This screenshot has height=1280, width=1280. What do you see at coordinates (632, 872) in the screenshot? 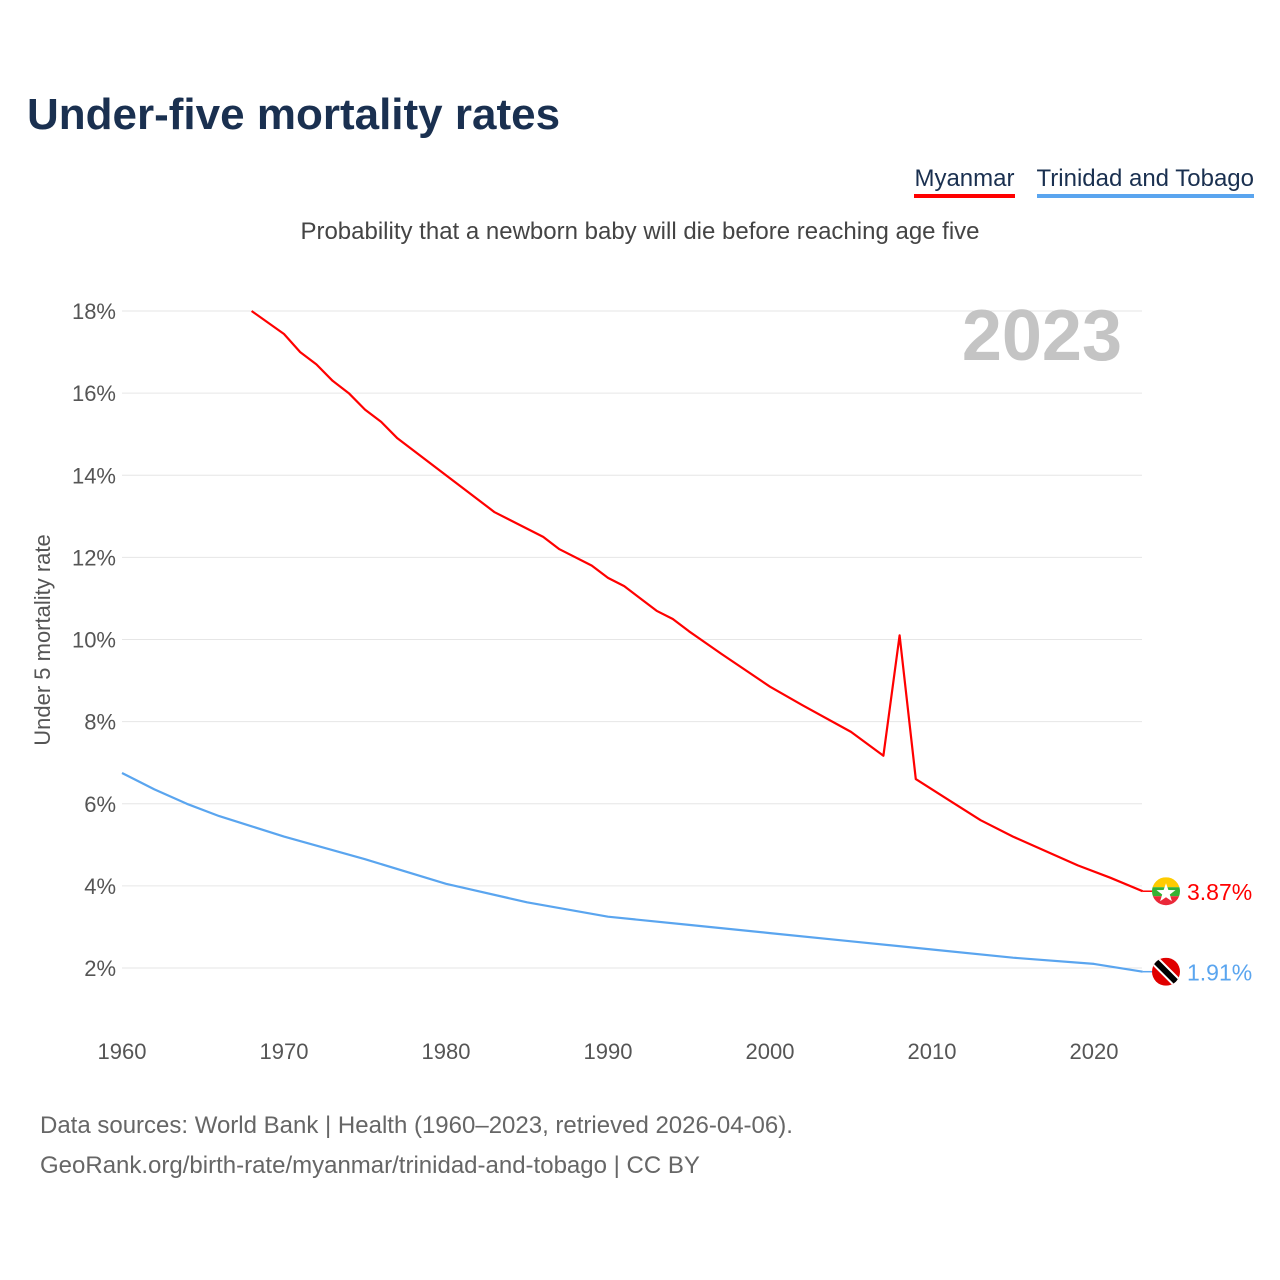
I see `series-line-trinidad` at bounding box center [632, 872].